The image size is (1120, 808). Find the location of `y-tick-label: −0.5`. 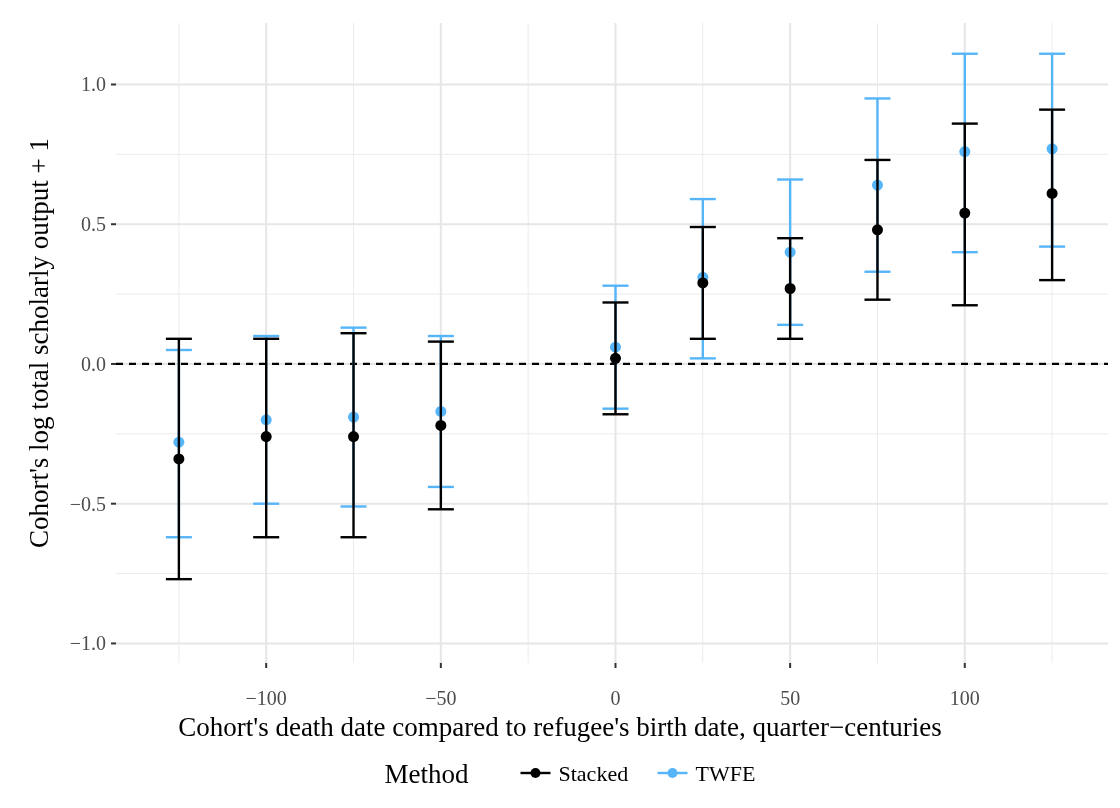

y-tick-label: −0.5 is located at coordinates (87, 503).